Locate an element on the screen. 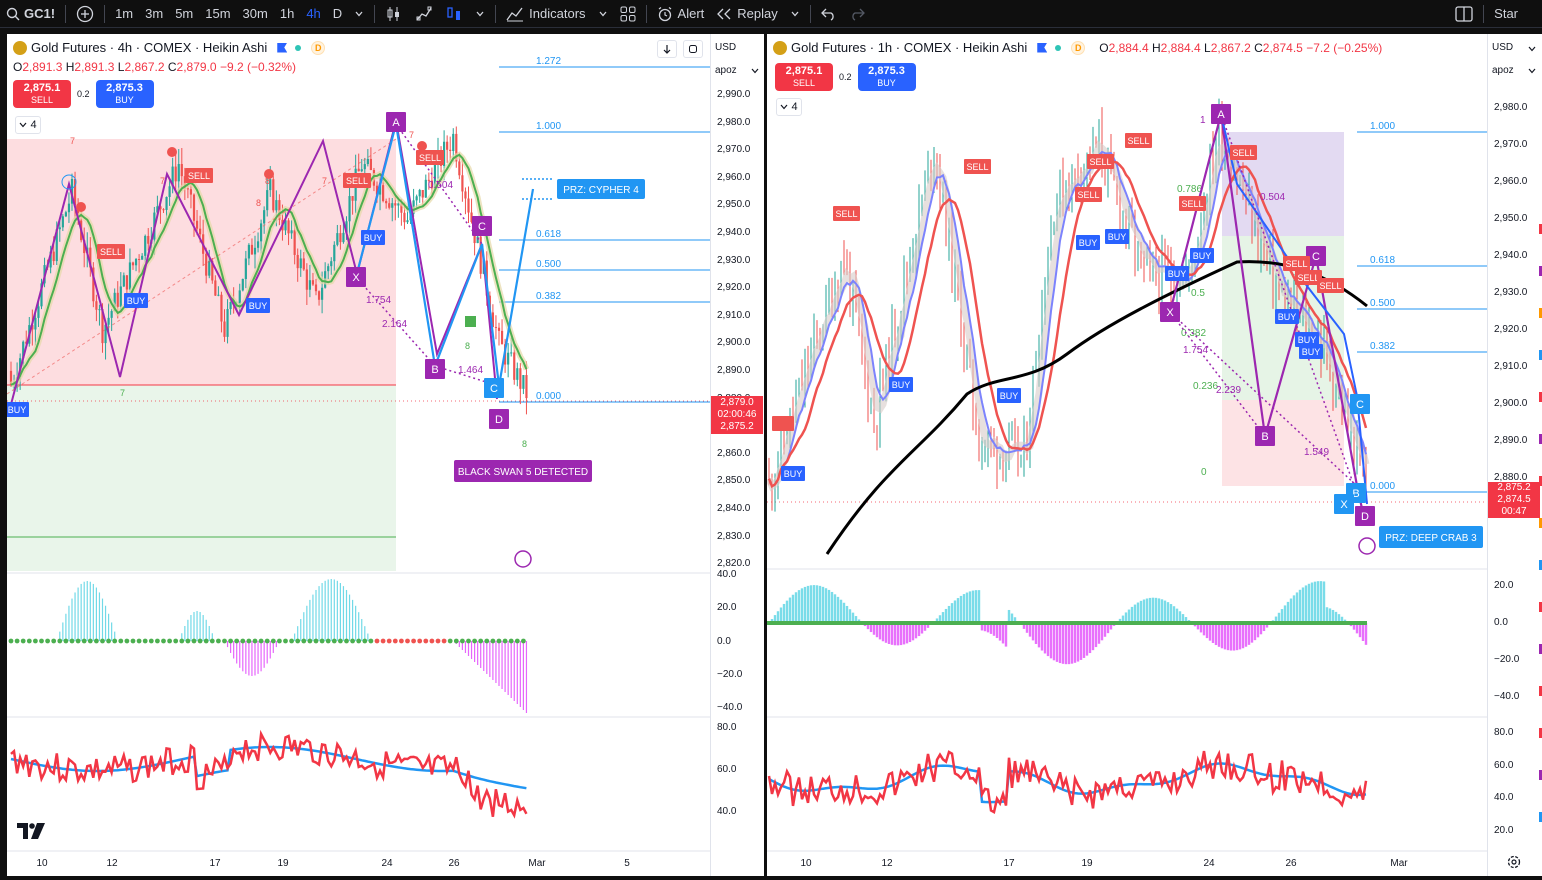 The height and width of the screenshot is (880, 1542). prz-badge is located at coordinates (1431, 537).